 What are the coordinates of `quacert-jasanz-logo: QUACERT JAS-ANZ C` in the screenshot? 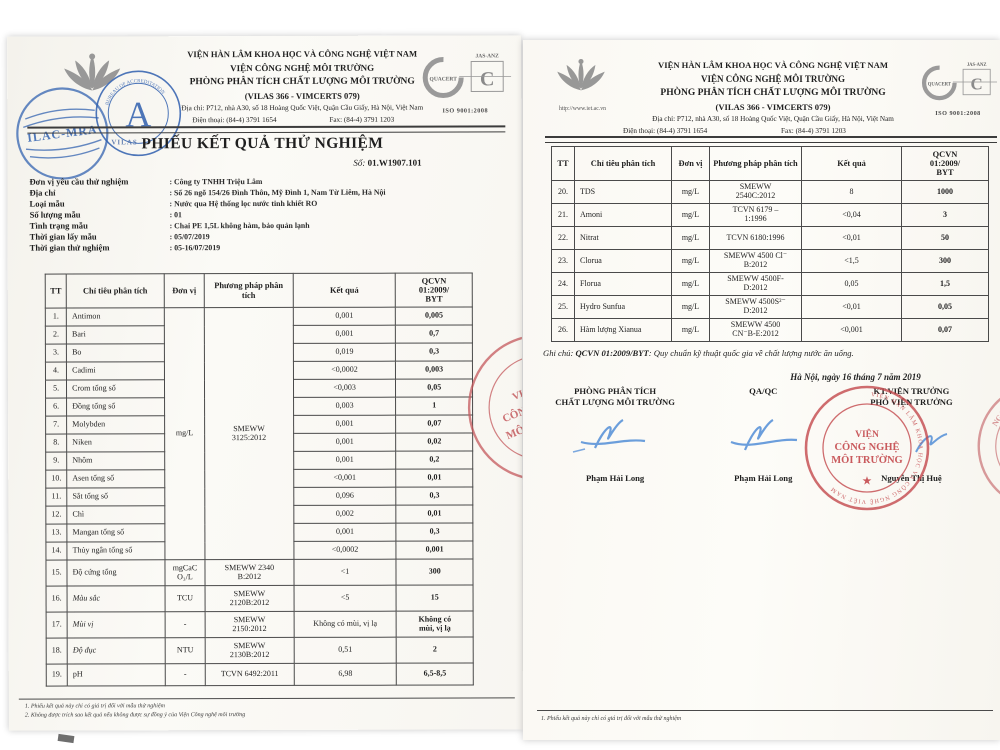 It's located at (959, 82).